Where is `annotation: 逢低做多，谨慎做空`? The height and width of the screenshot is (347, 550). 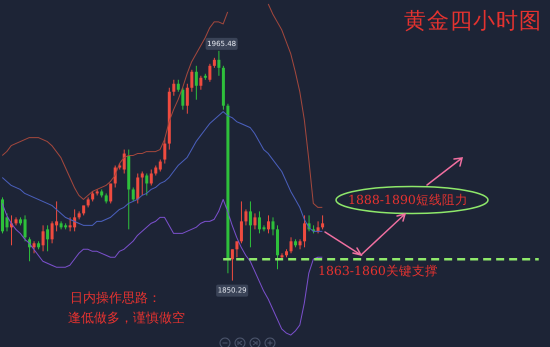 annotation: 逢低做多，谨慎做空 is located at coordinates (126, 319).